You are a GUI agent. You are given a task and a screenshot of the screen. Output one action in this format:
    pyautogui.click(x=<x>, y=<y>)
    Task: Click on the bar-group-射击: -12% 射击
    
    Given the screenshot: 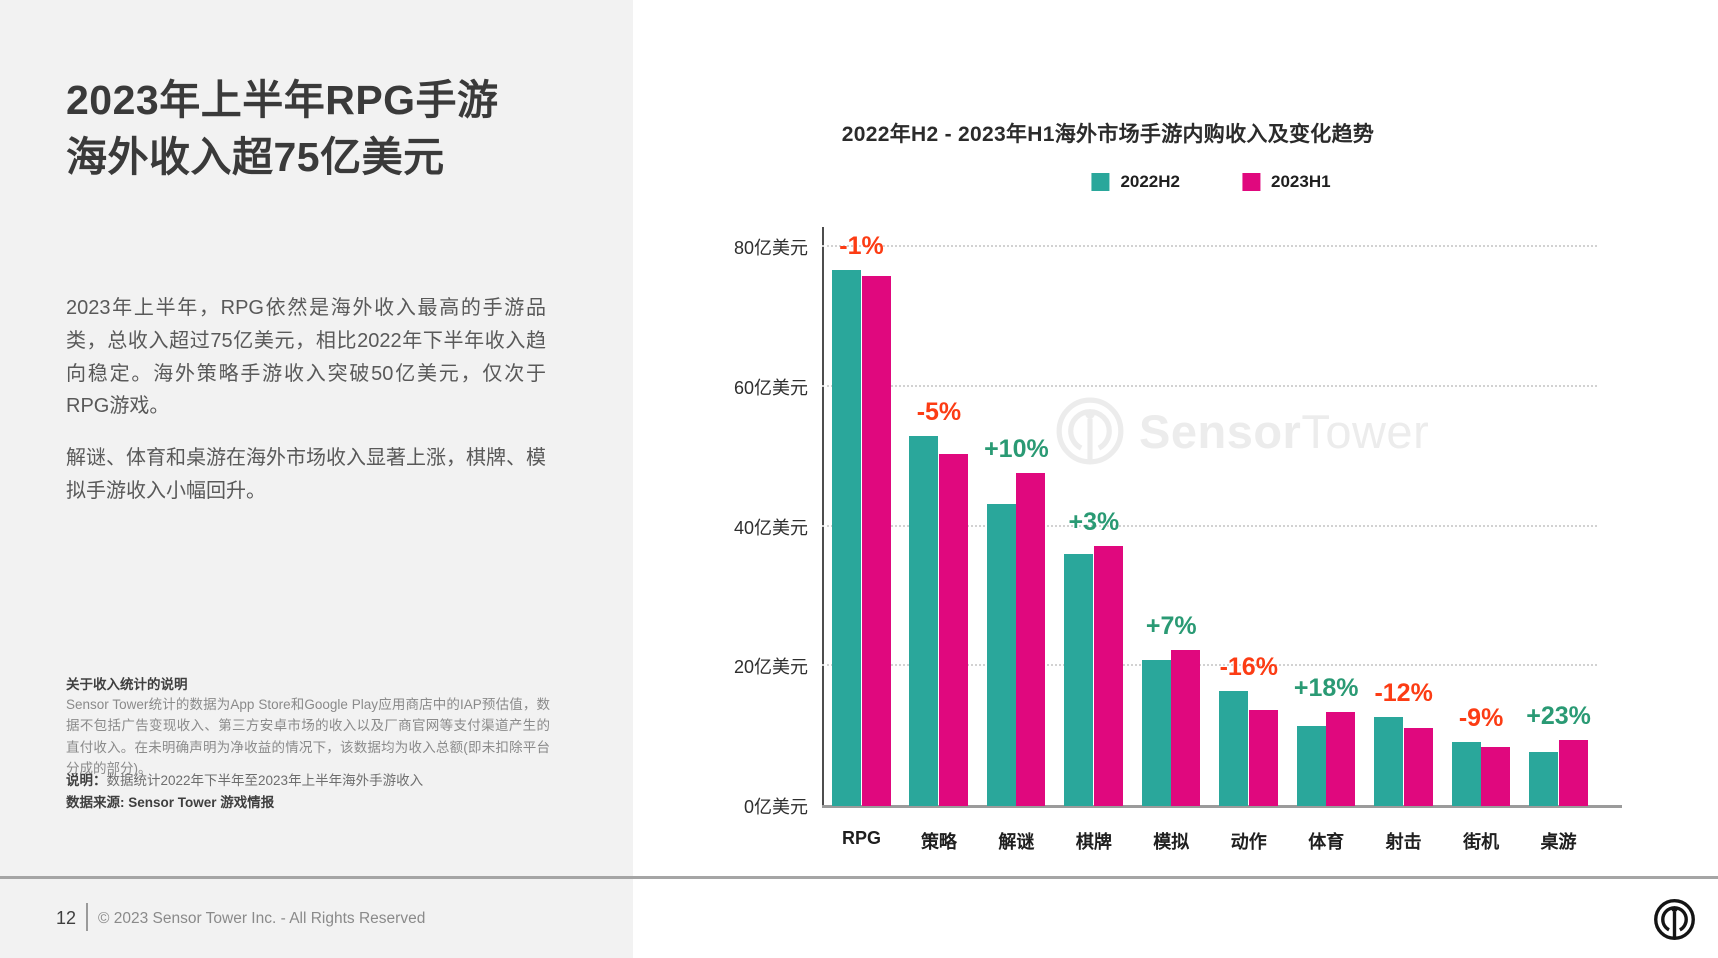 What is the action you would take?
    pyautogui.click(x=1403, y=549)
    